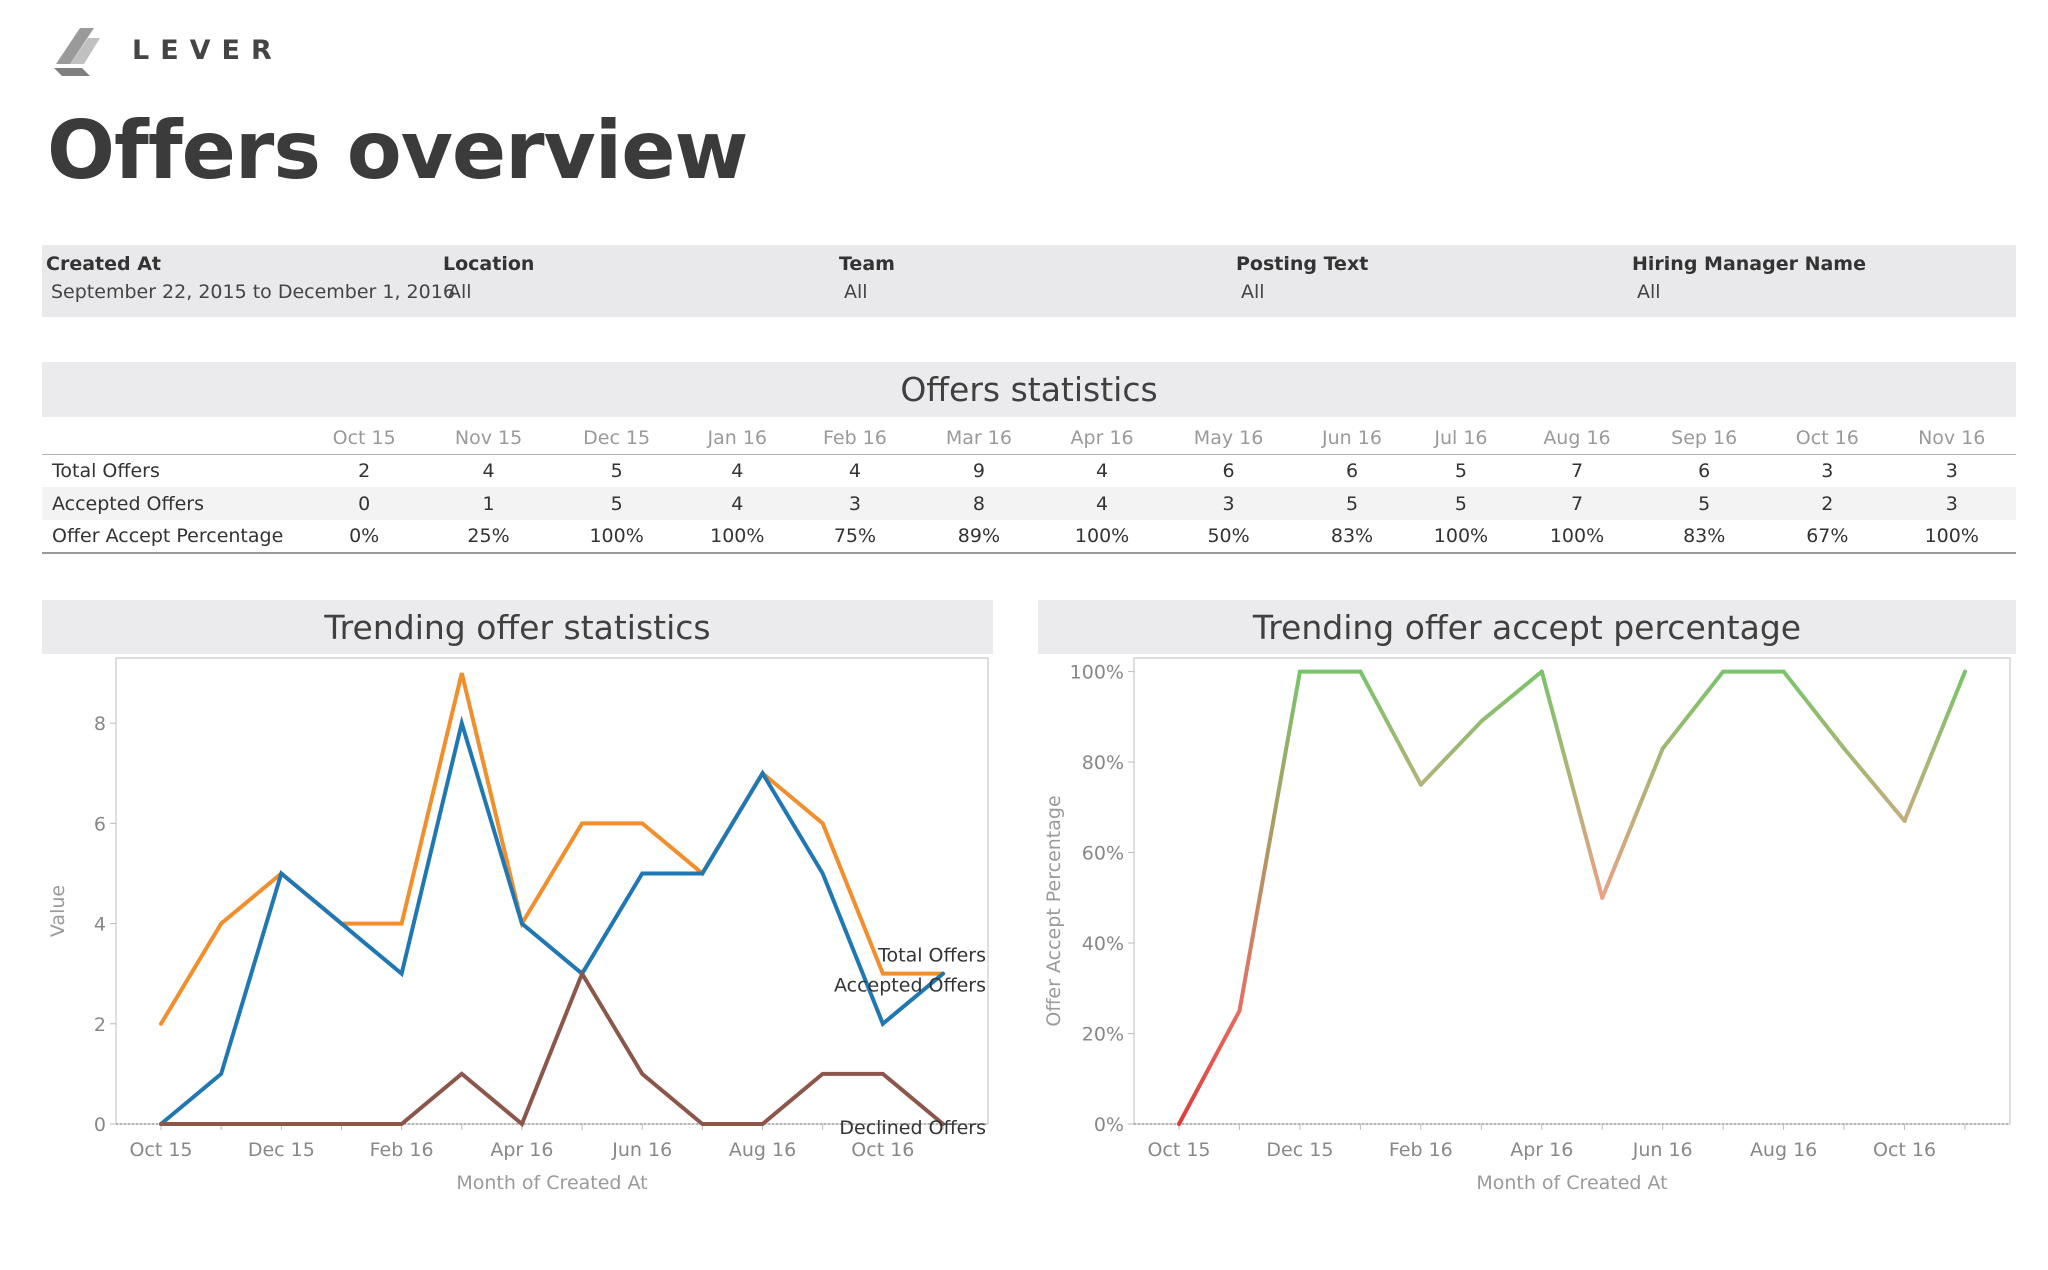 The width and height of the screenshot is (2048, 1270). What do you see at coordinates (1827, 536) in the screenshot?
I see `table-cell: 67%` at bounding box center [1827, 536].